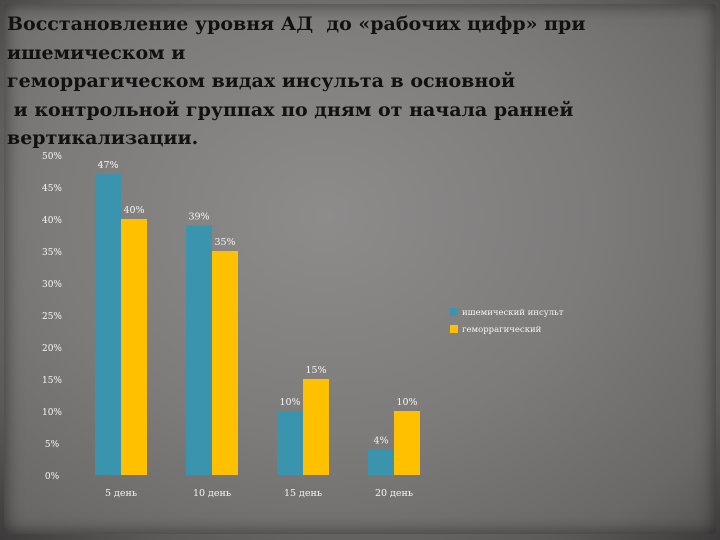 The width and height of the screenshot is (720, 540). Describe the element at coordinates (107, 165) in the screenshot. I see `data-label: 47%` at that location.